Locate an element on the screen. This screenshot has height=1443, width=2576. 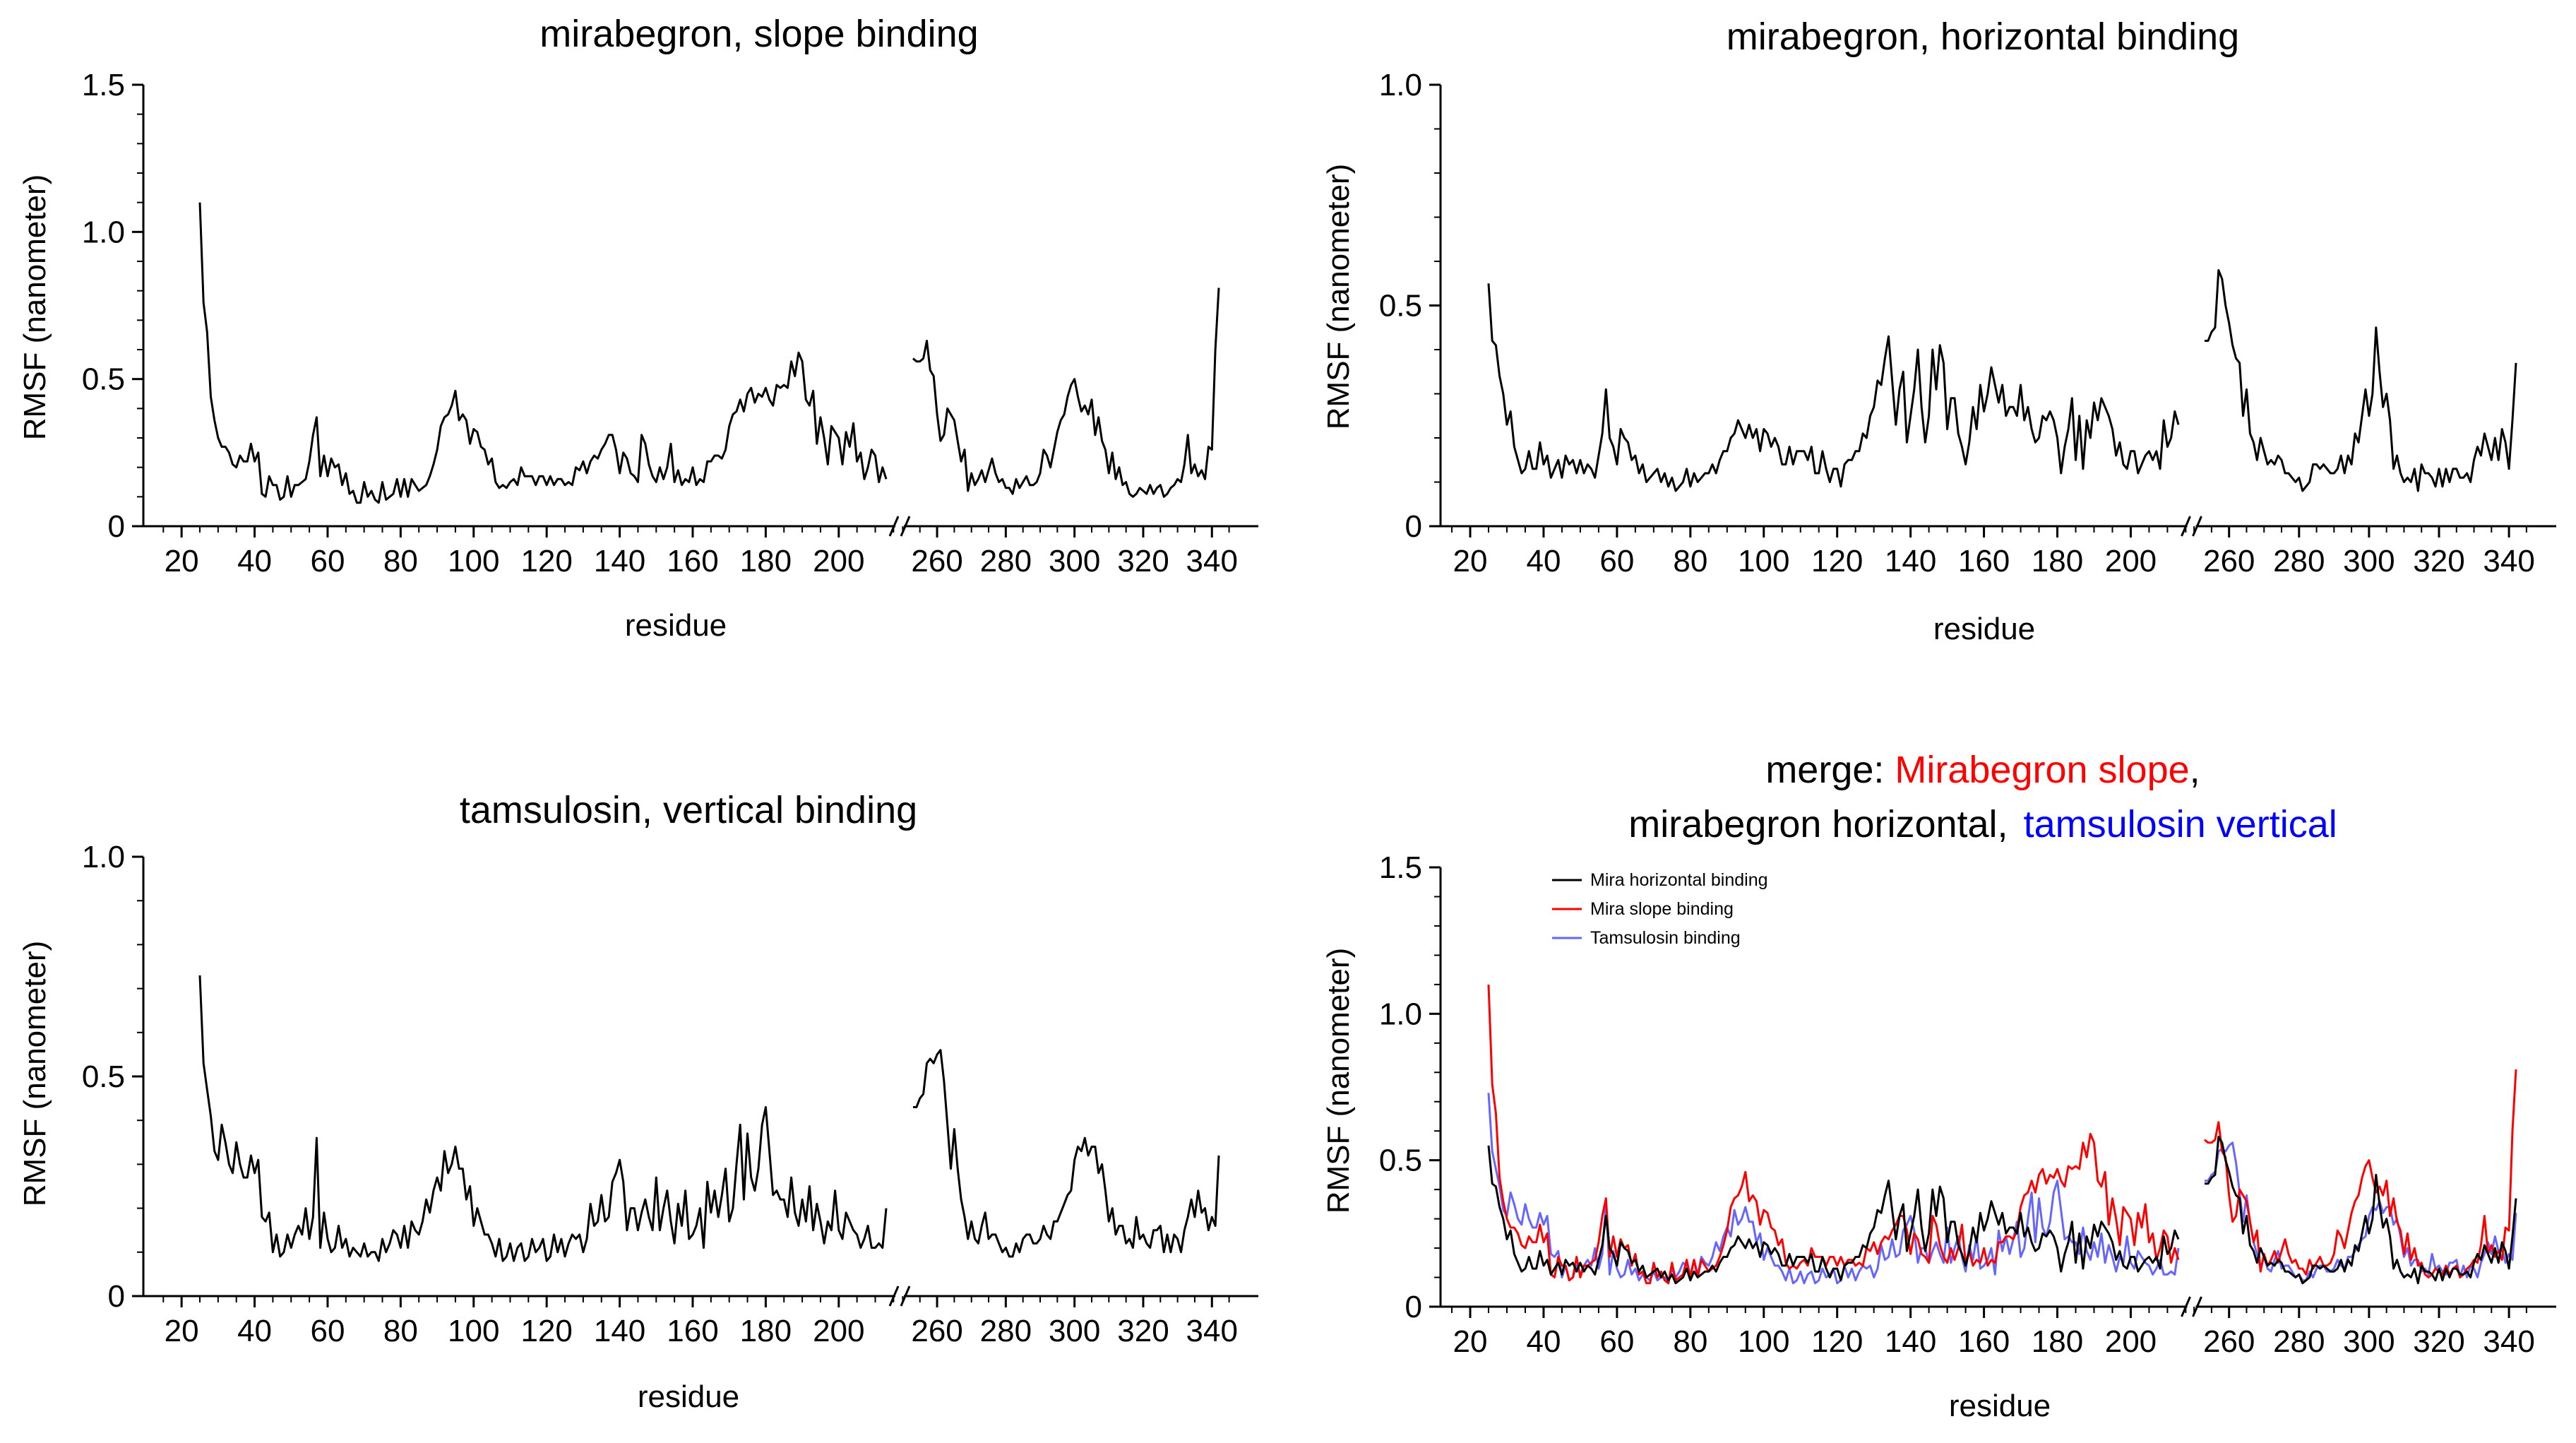
chart-title: mirabegron, slope binding is located at coordinates (758, 34).